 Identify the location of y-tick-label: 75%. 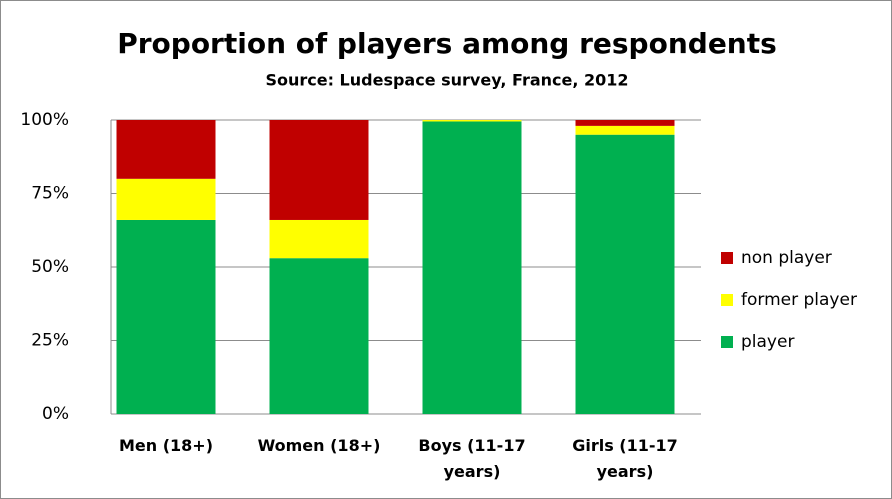
(50, 194).